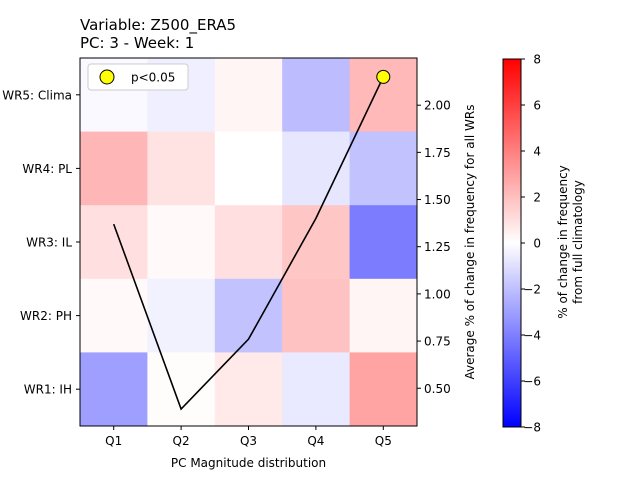 This screenshot has width=640, height=480. What do you see at coordinates (113, 441) in the screenshot?
I see `x-tick-label: Q1` at bounding box center [113, 441].